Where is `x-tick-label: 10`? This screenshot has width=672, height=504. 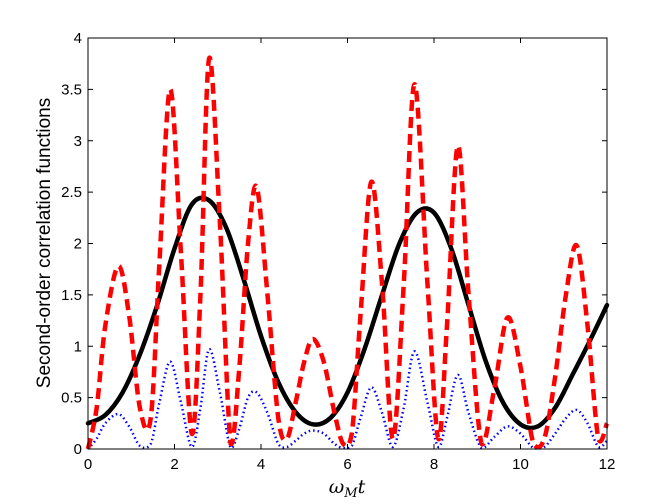 x-tick-label: 10 is located at coordinates (520, 464).